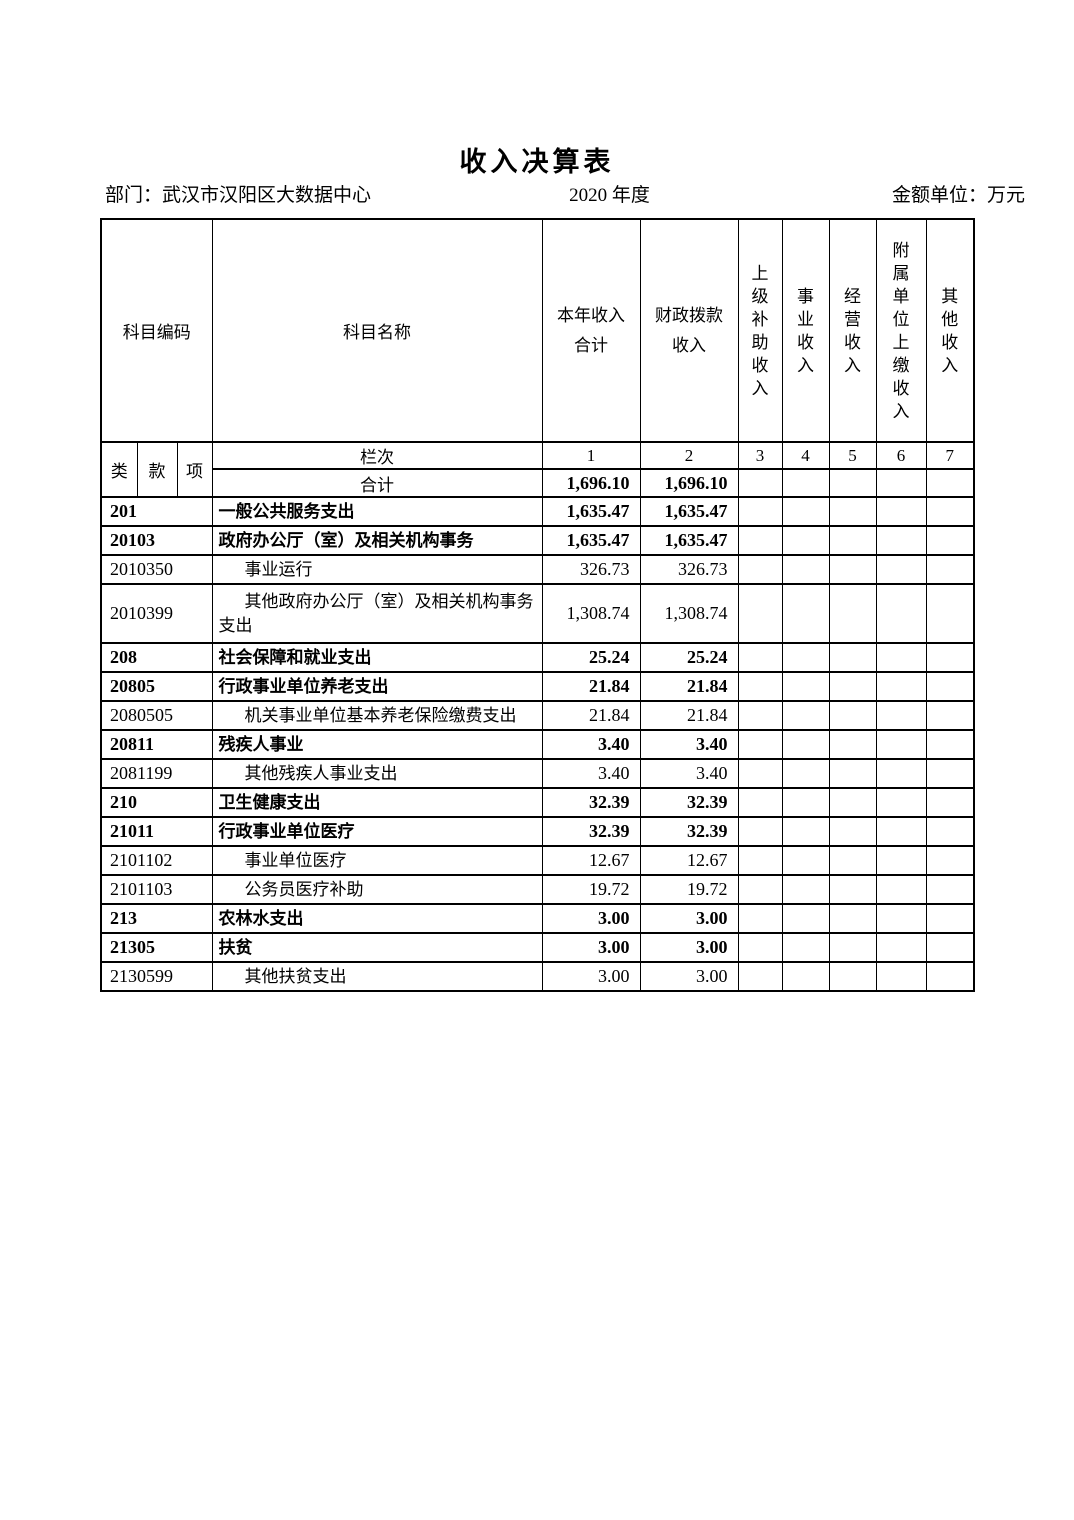 The width and height of the screenshot is (1074, 1520). I want to click on subject-code-cell: 21011, so click(156, 831).